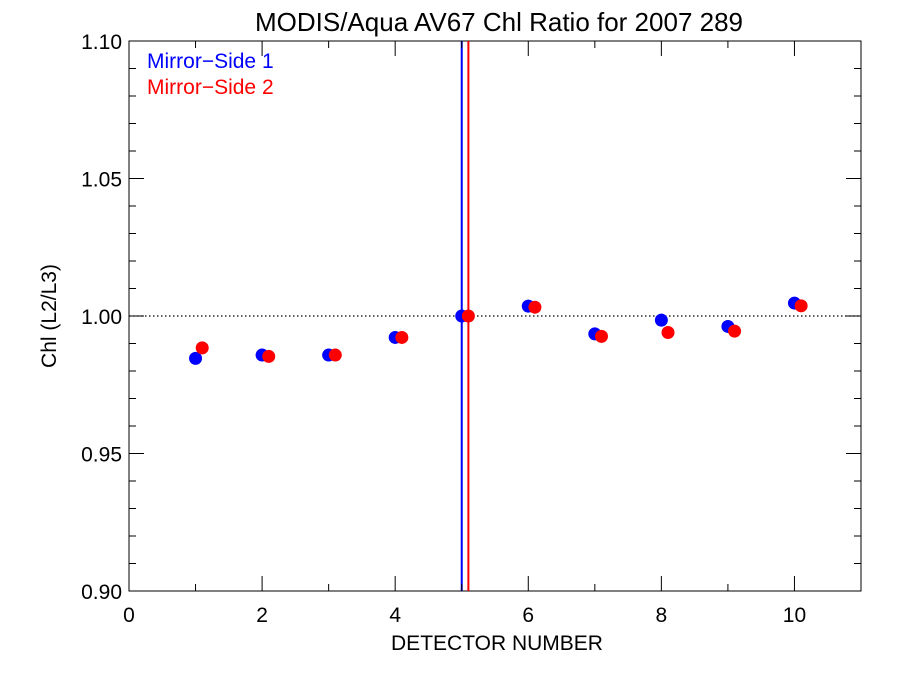  Describe the element at coordinates (210, 74) in the screenshot. I see `legend: Mirror−Side 1 Mirror−Side 2` at that location.